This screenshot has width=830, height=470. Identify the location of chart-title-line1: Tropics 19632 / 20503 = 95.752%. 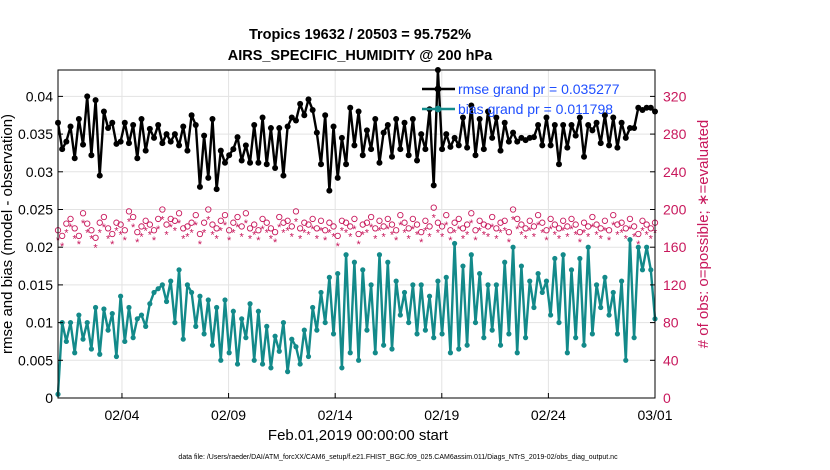
(360, 35).